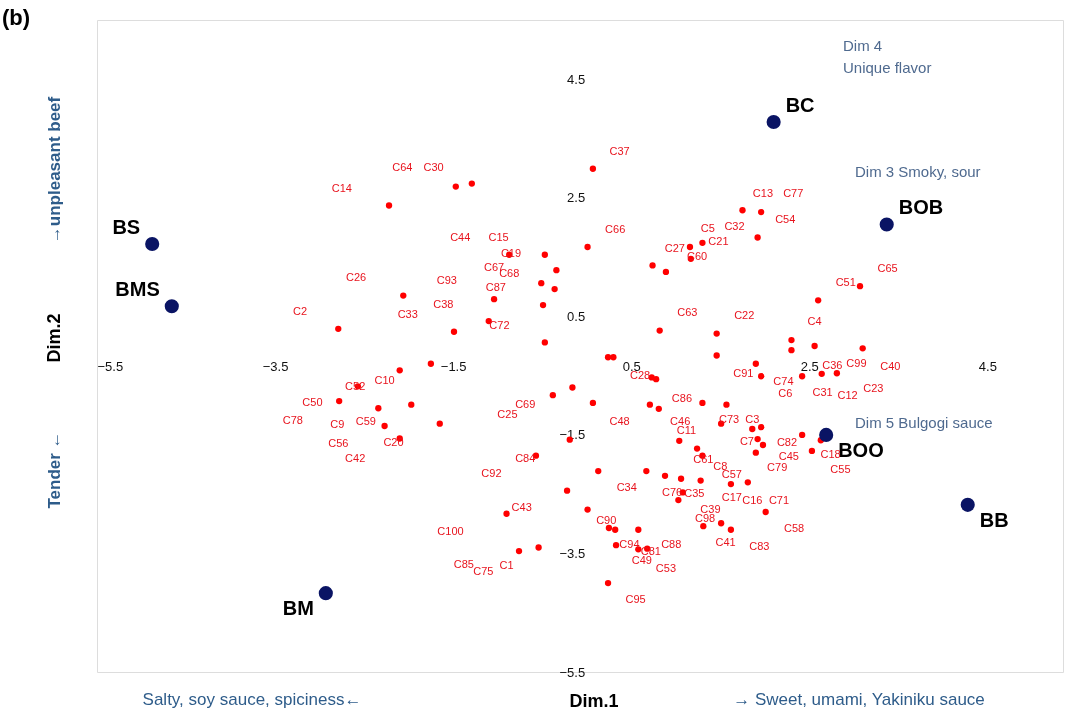 The width and height of the screenshot is (1065, 717). I want to click on annotation: C2, so click(300, 310).